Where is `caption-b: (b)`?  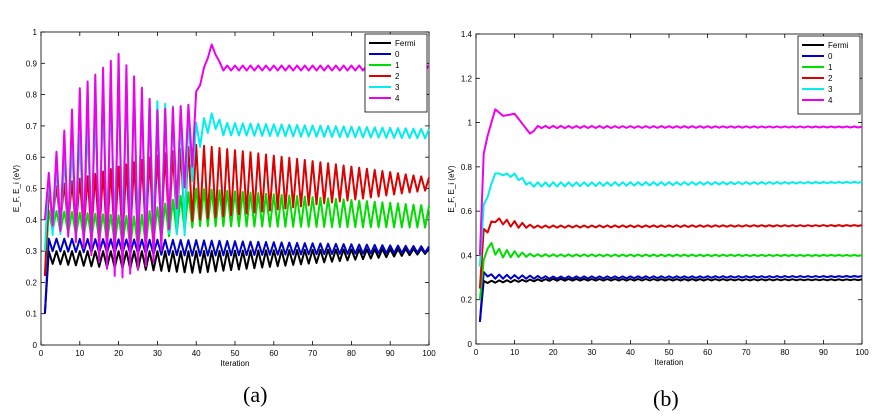 caption-b: (b) is located at coordinates (666, 398).